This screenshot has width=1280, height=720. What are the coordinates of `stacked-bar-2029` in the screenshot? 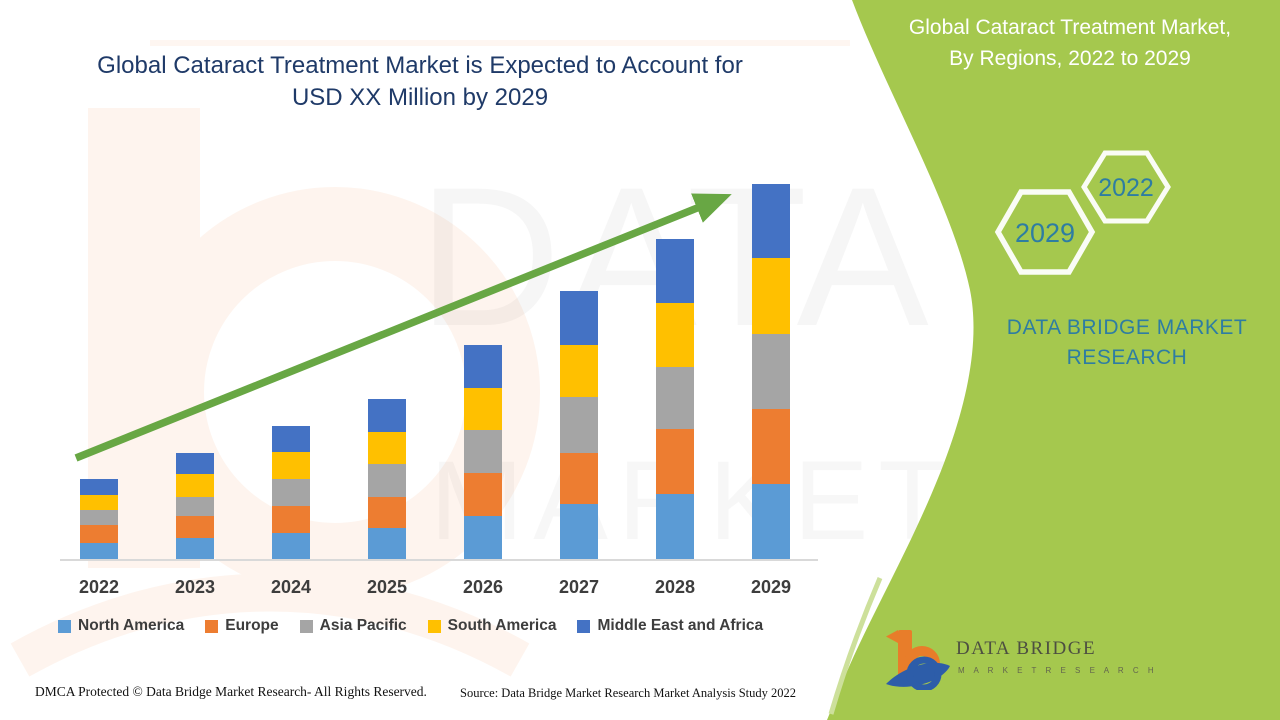 It's located at (771, 371).